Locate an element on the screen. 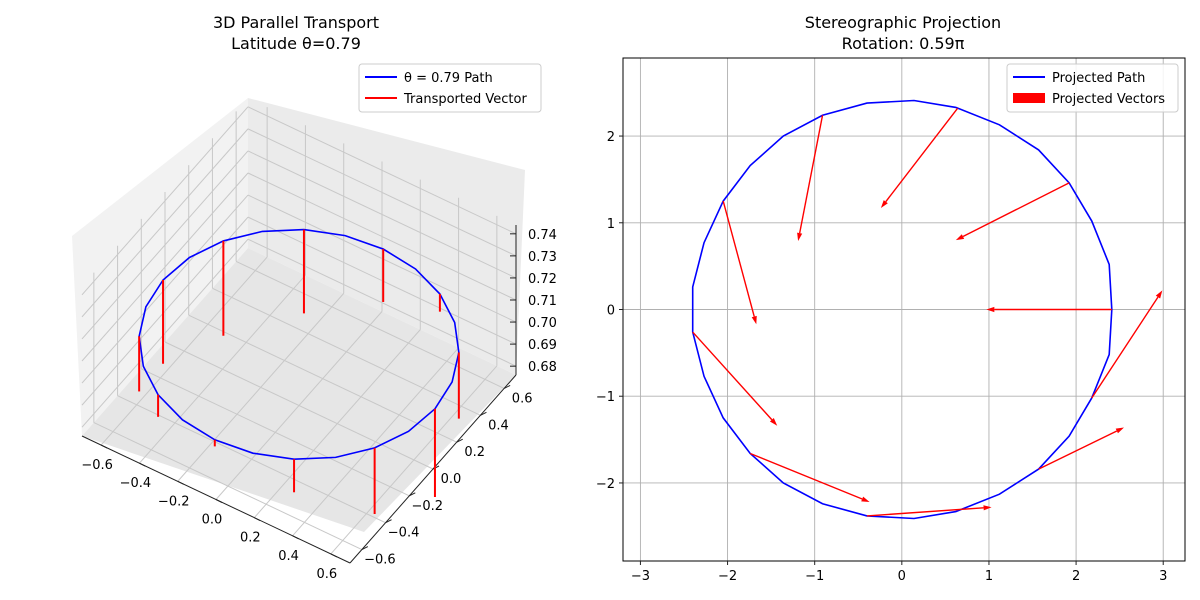 The width and height of the screenshot is (1200, 600). x-tick-label: 0.4 is located at coordinates (288, 556).